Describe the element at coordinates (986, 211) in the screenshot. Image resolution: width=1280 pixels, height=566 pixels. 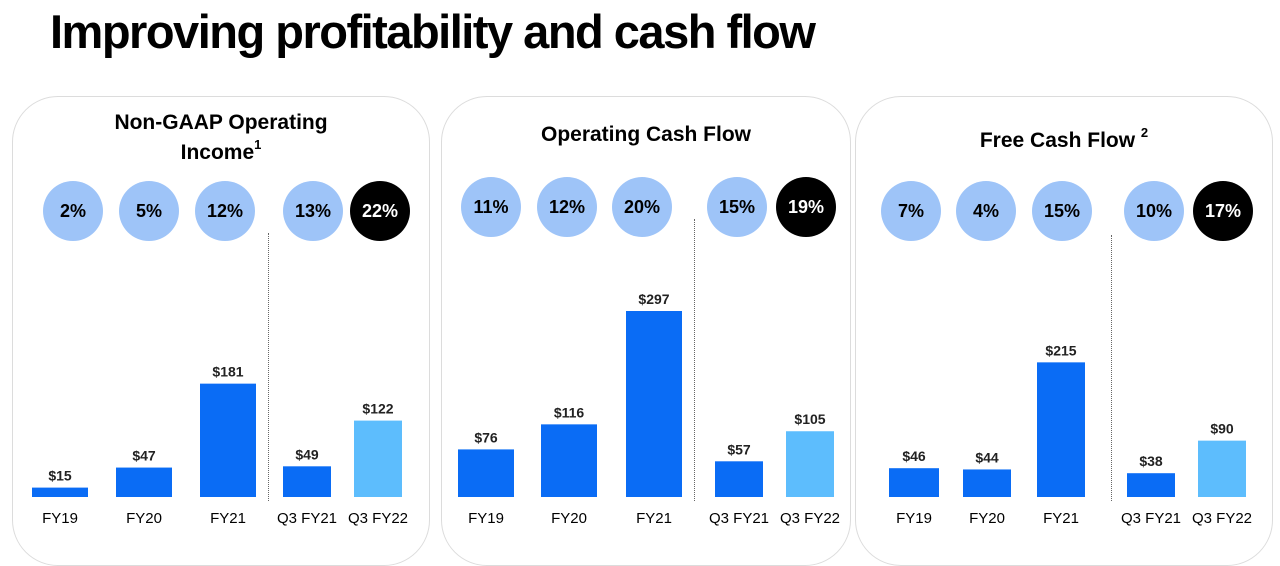
I see `margin-circle: 4%` at that location.